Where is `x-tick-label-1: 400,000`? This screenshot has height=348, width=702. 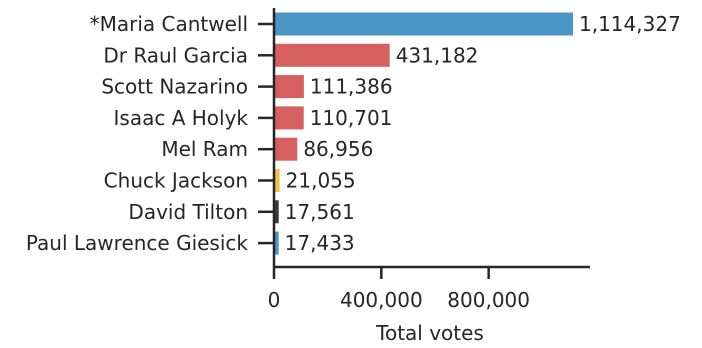
x-tick-label-1: 400,000 is located at coordinates (381, 300).